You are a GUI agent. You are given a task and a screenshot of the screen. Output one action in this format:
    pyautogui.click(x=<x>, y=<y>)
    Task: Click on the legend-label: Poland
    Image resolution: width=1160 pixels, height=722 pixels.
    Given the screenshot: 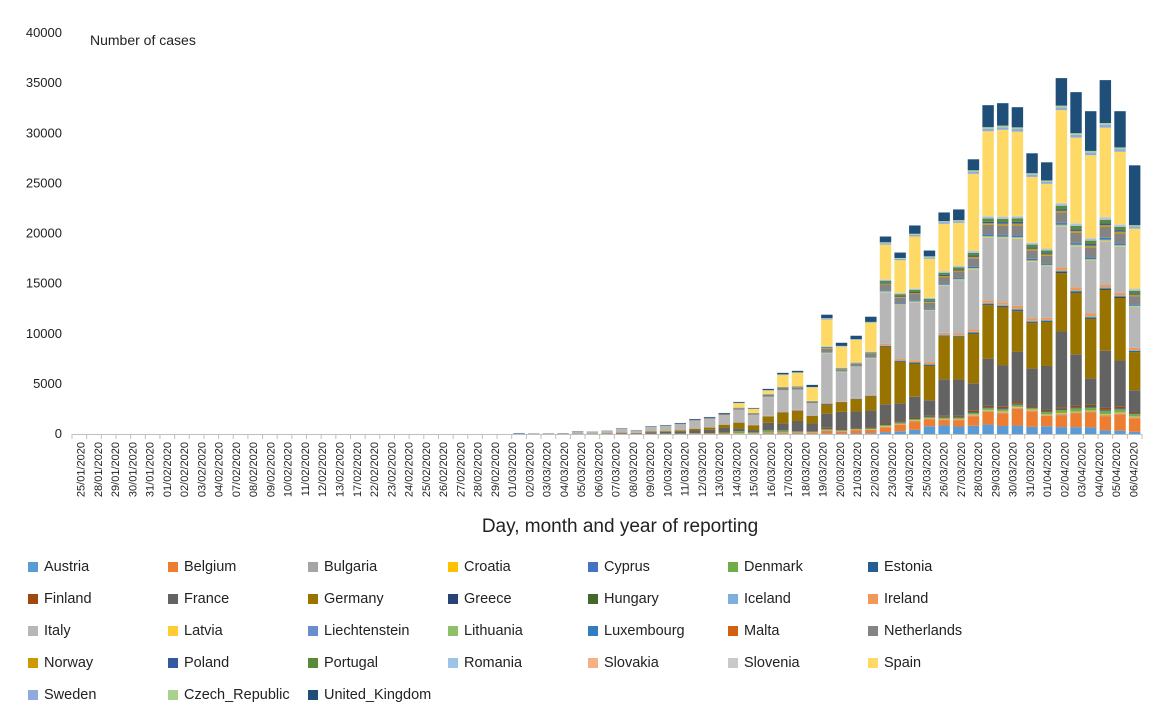 What is the action you would take?
    pyautogui.click(x=207, y=663)
    